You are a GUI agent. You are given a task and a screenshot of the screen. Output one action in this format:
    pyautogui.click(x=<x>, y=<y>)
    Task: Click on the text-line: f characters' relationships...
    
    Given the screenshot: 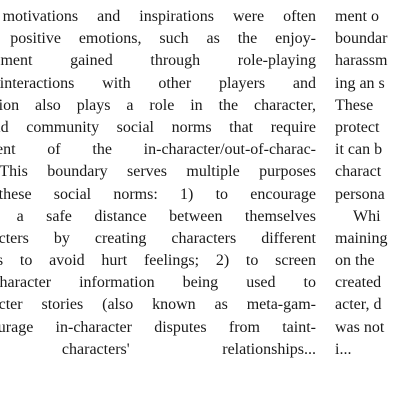 What is the action you would take?
    pyautogui.click(x=158, y=349)
    